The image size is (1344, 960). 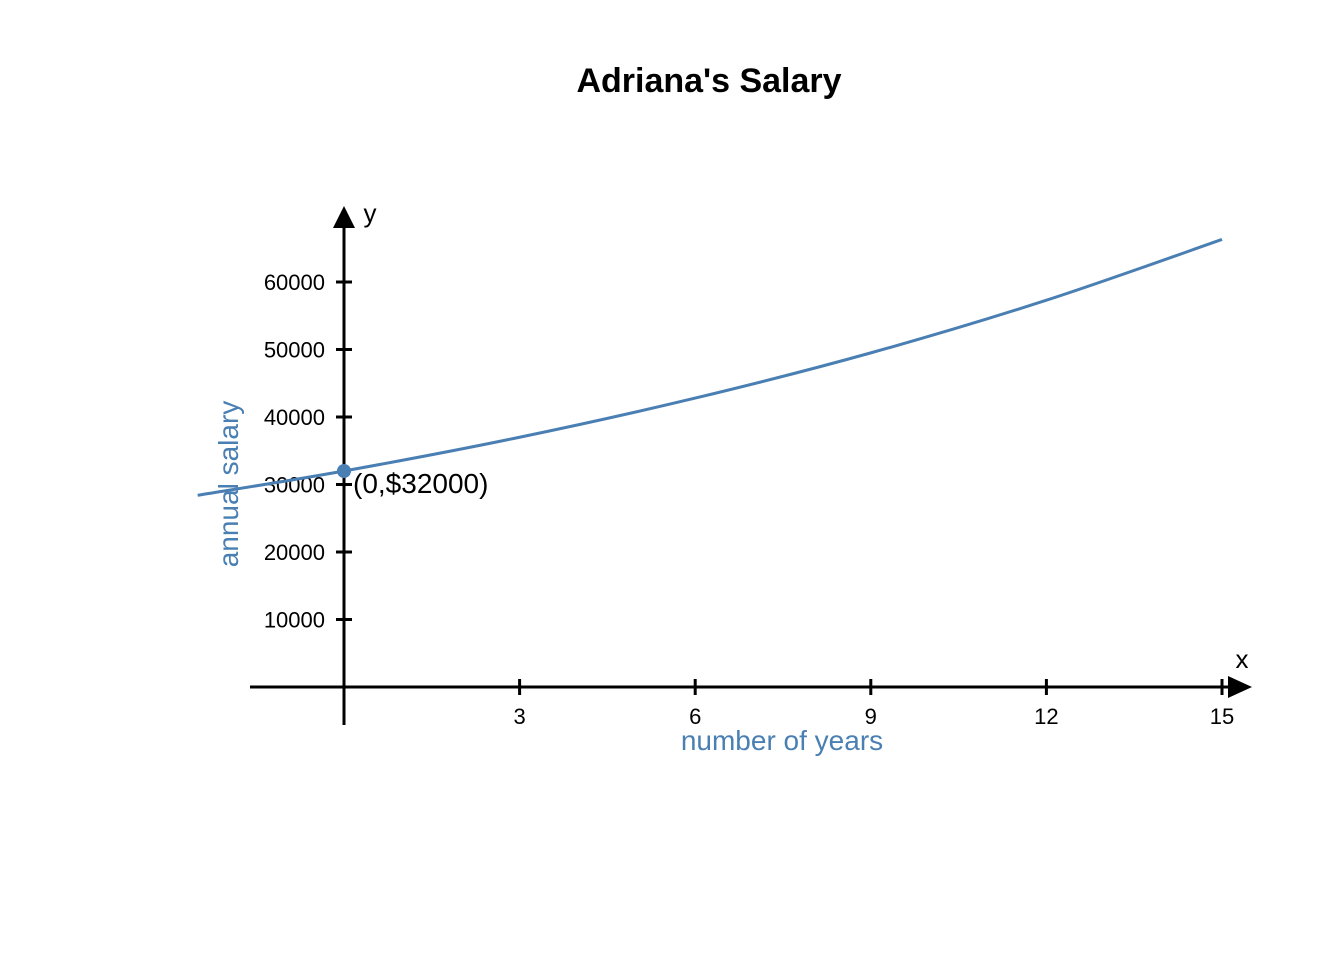 I want to click on x-tick-label: 15, so click(x=1222, y=716).